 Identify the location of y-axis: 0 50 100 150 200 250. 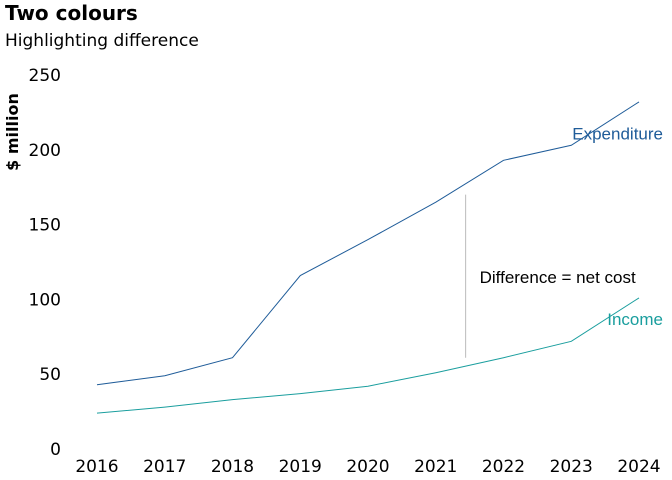
(45, 263).